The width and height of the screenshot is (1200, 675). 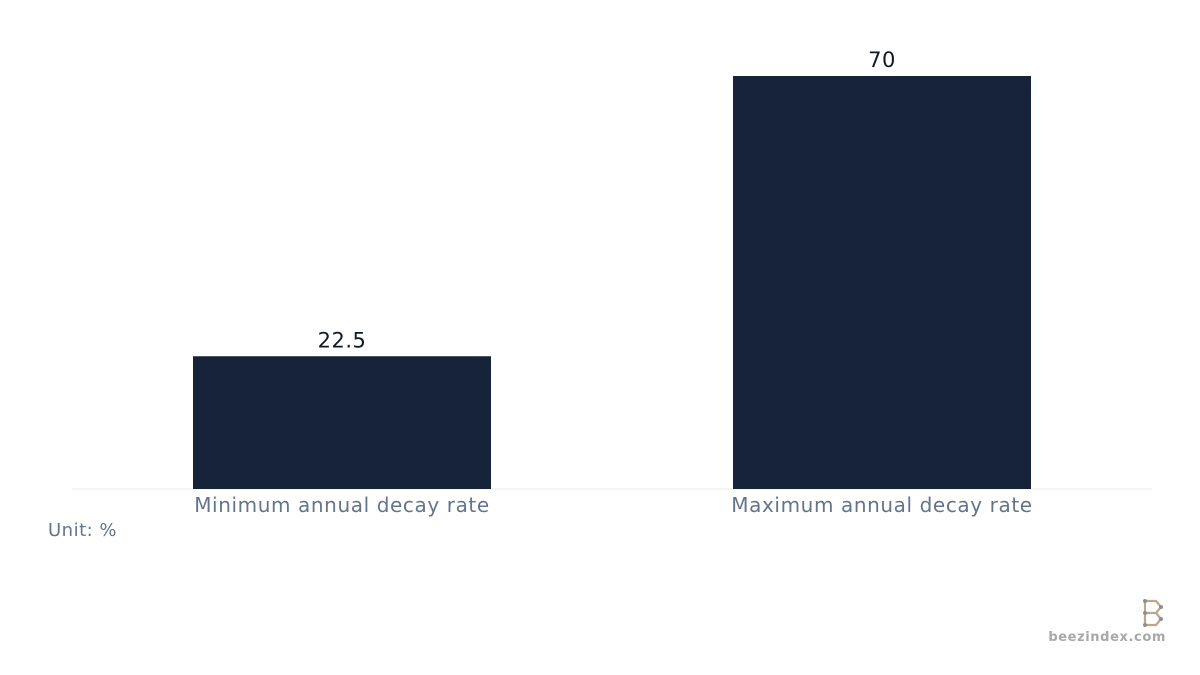 What do you see at coordinates (881, 505) in the screenshot?
I see `category-label-2: Maximum annual decay rate` at bounding box center [881, 505].